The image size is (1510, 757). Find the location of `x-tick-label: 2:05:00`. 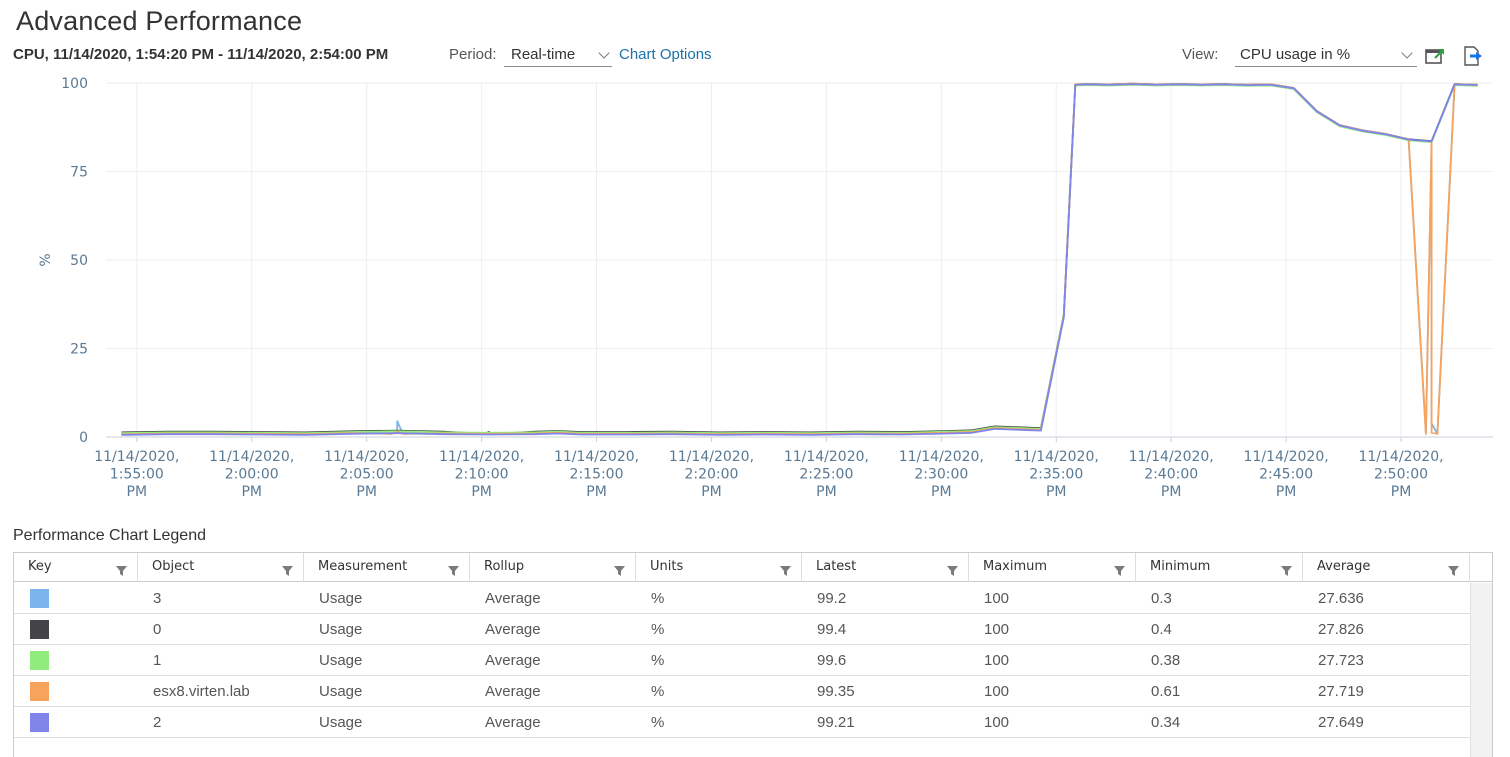

x-tick-label: 2:05:00 is located at coordinates (367, 475).